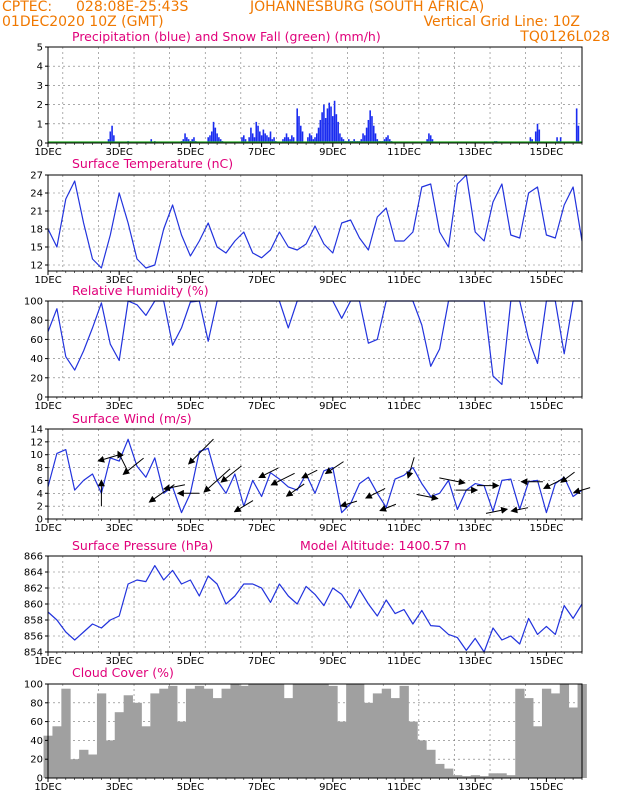 This screenshot has width=618, height=800. What do you see at coordinates (132, 7) in the screenshot?
I see `header-coords: 028:08E-25:43S` at bounding box center [132, 7].